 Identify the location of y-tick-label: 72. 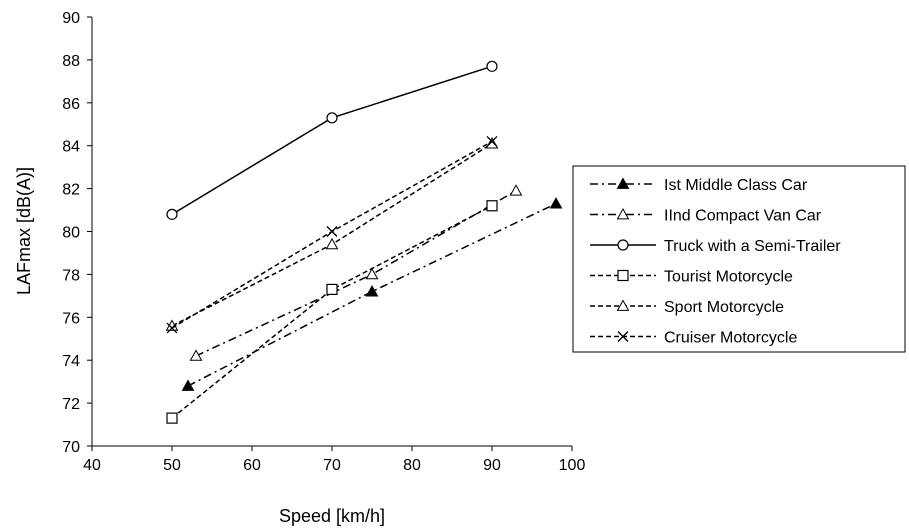
(71, 404).